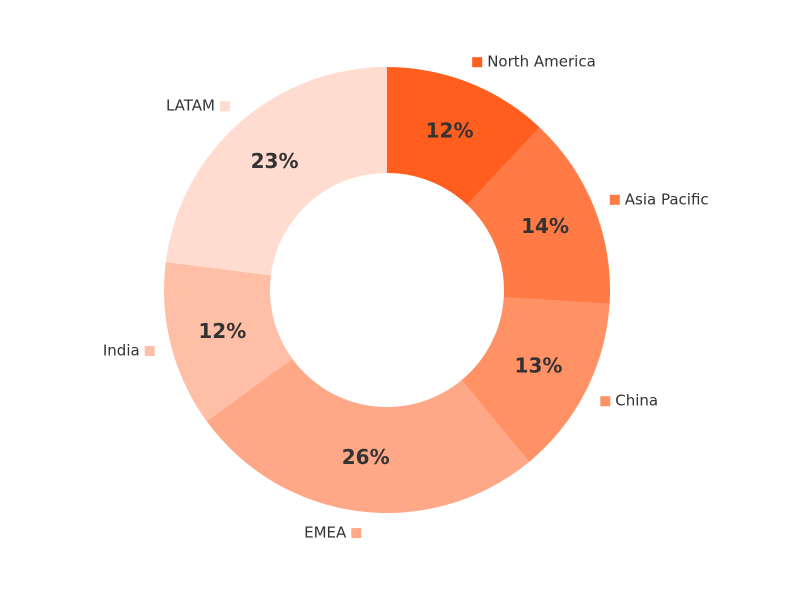  I want to click on legend-label: LATAM, so click(190, 106).